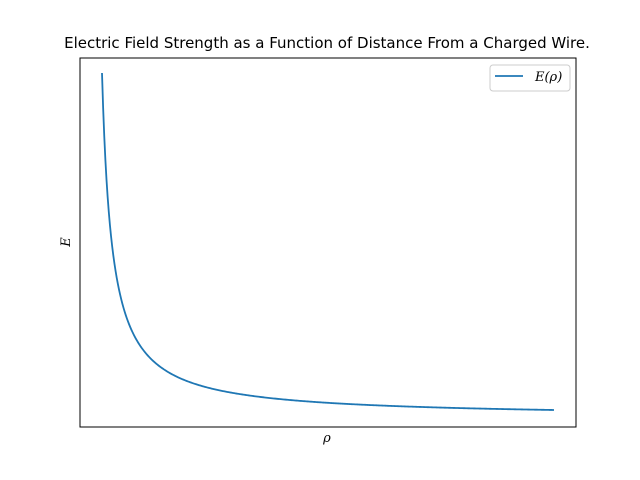 The image size is (640, 480). Describe the element at coordinates (66, 242) in the screenshot. I see `y-axis-label: E` at that location.